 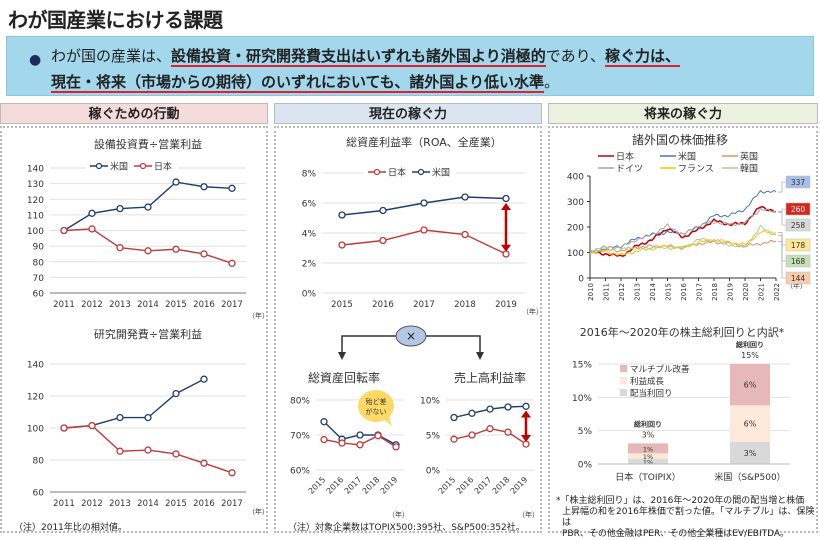 What do you see at coordinates (376, 401) in the screenshot?
I see `callout-text: 殆ど差` at bounding box center [376, 401].